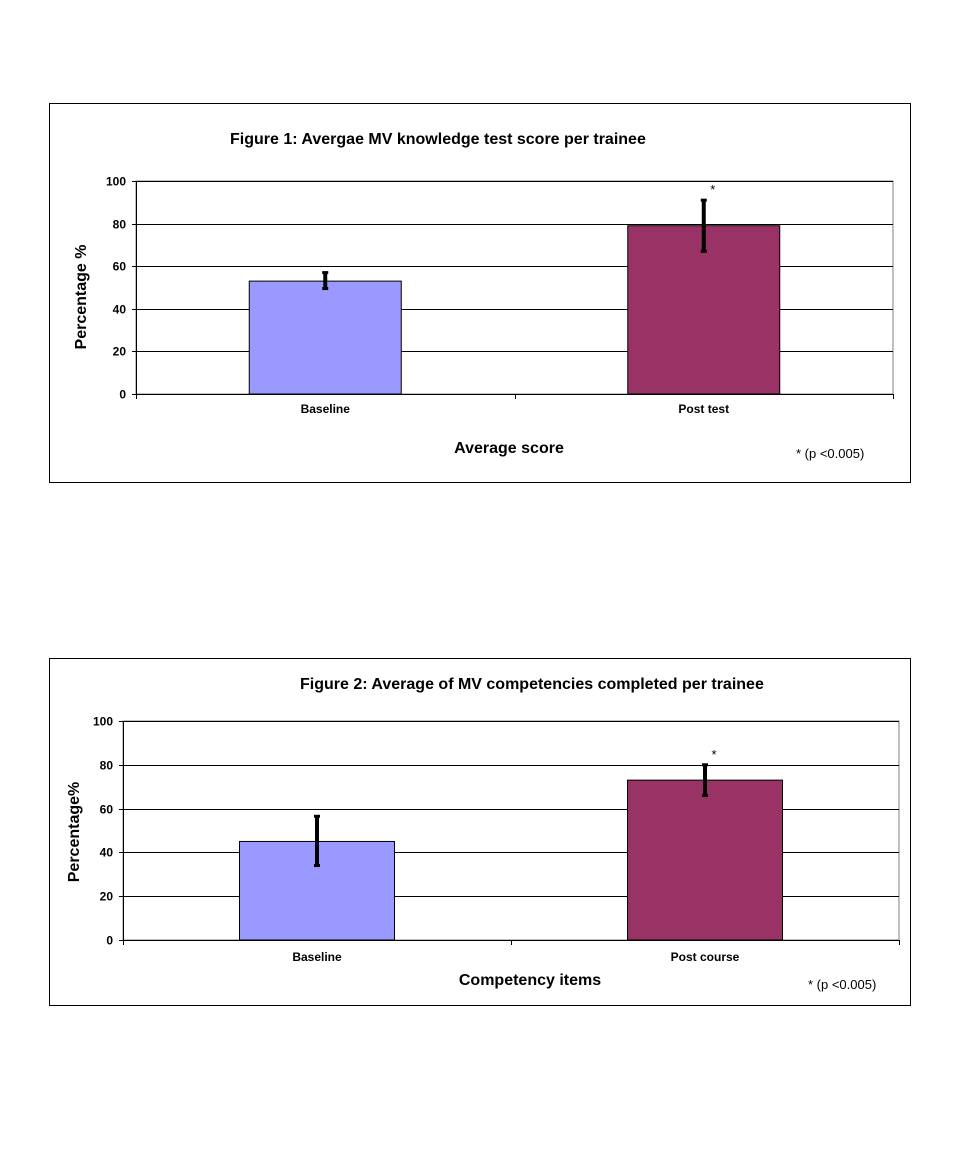  What do you see at coordinates (705, 957) in the screenshot?
I see `x-tick-label: Post course` at bounding box center [705, 957].